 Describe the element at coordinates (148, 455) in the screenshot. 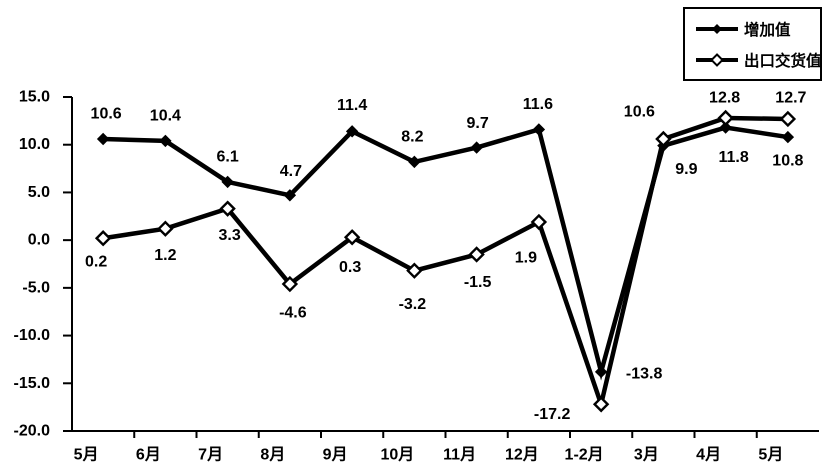

I see `x-axis-category-label: 6月` at that location.